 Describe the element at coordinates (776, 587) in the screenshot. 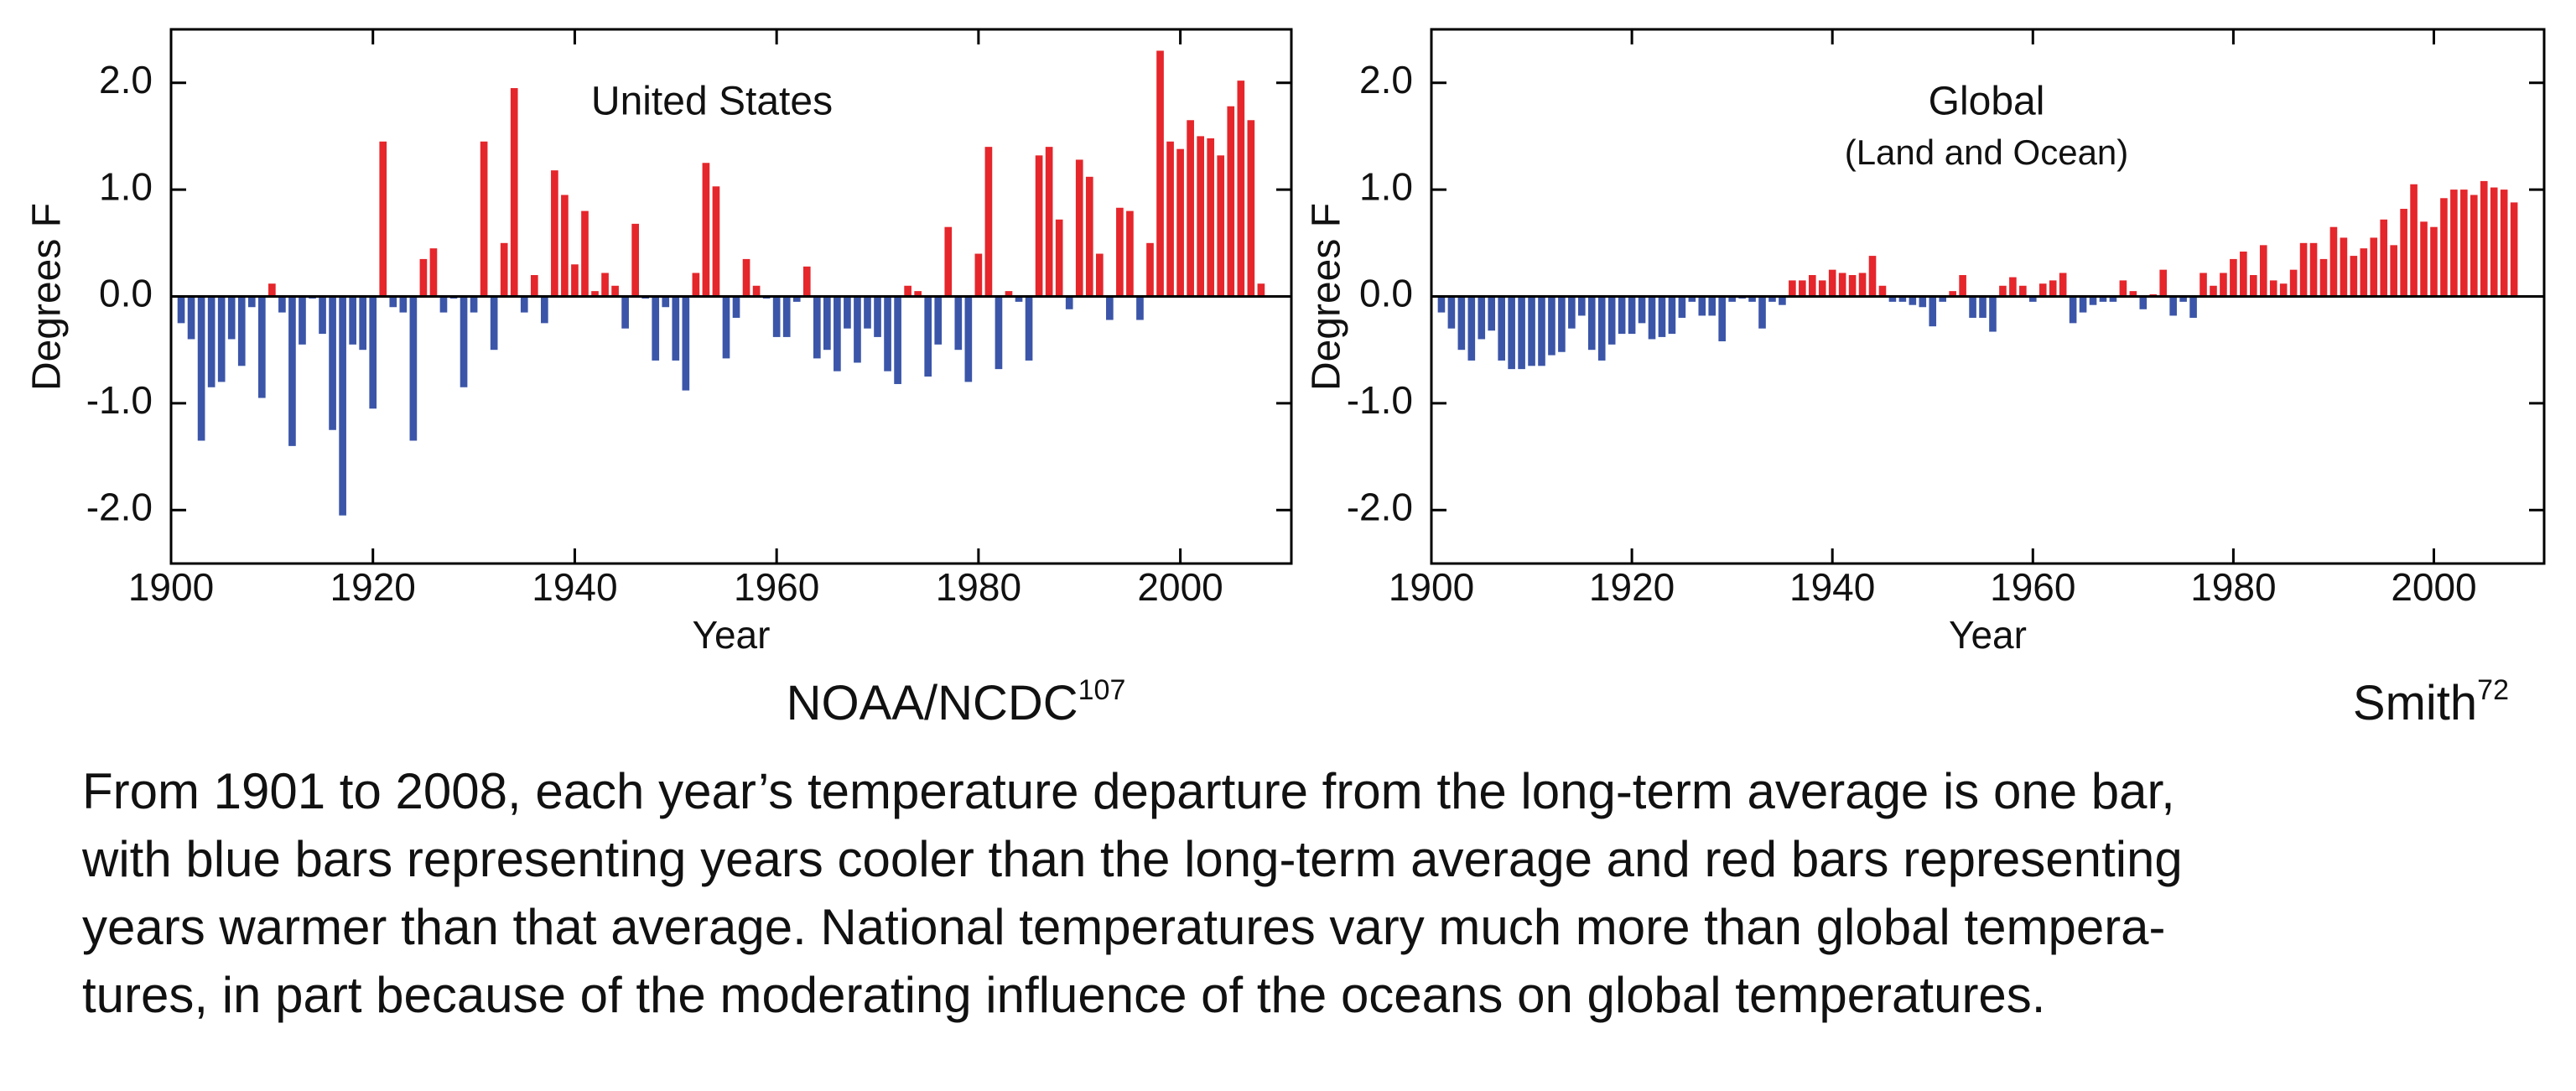

I see `x-tick-label: 1960` at that location.